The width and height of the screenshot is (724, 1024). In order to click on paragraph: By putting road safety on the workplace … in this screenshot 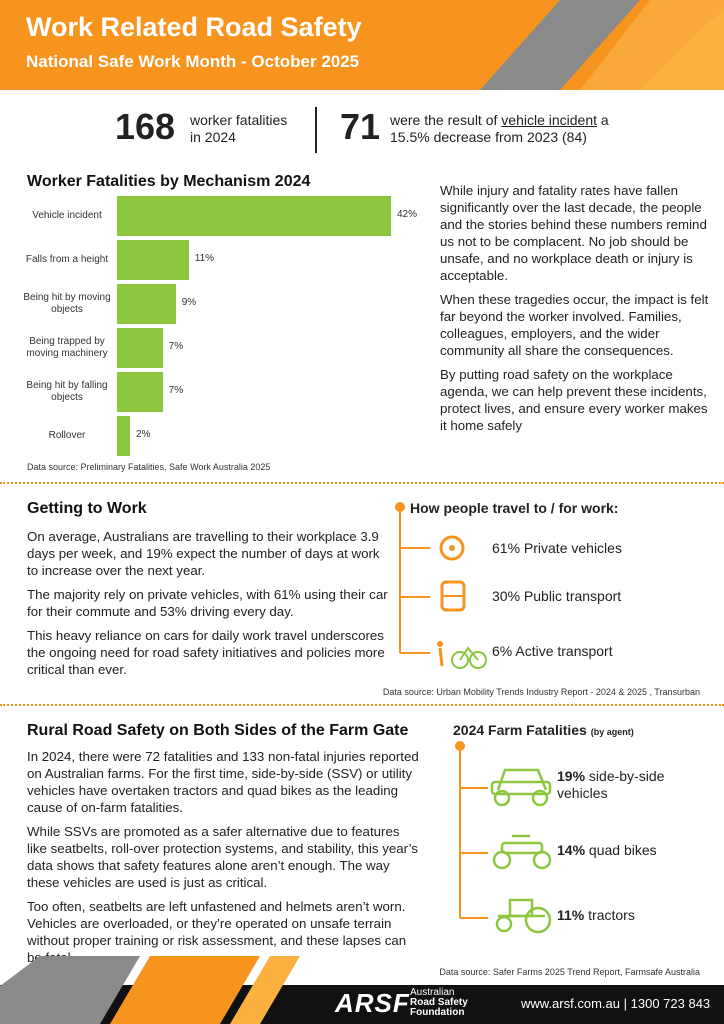, I will do `click(574, 400)`.